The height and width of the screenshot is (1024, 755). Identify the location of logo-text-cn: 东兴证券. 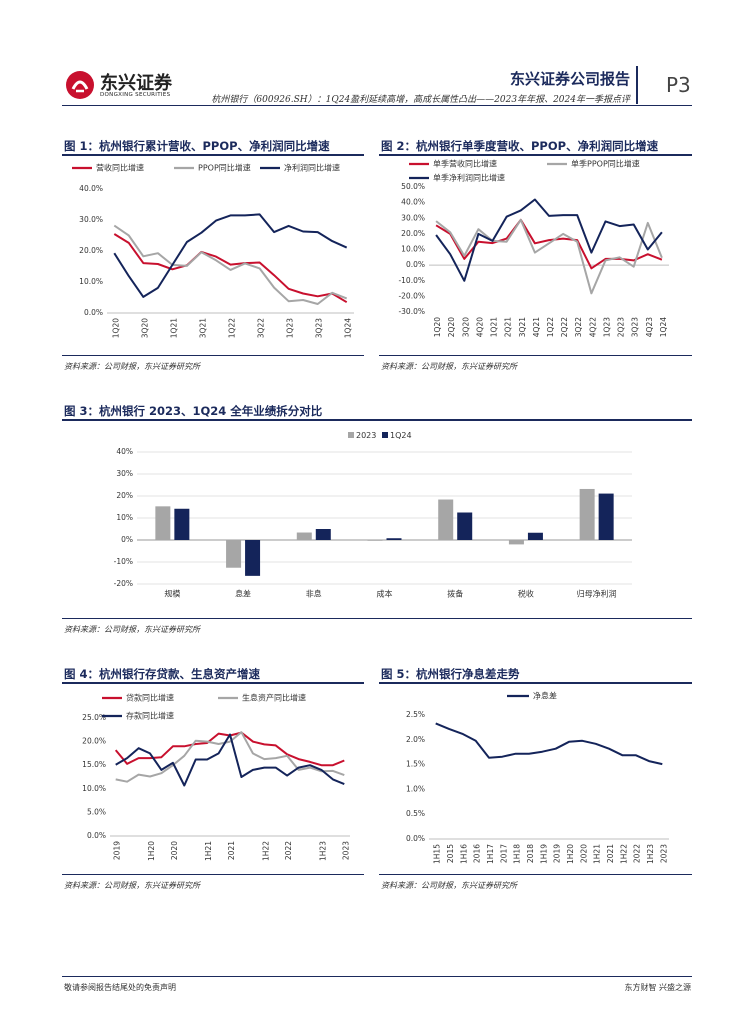
(136, 83).